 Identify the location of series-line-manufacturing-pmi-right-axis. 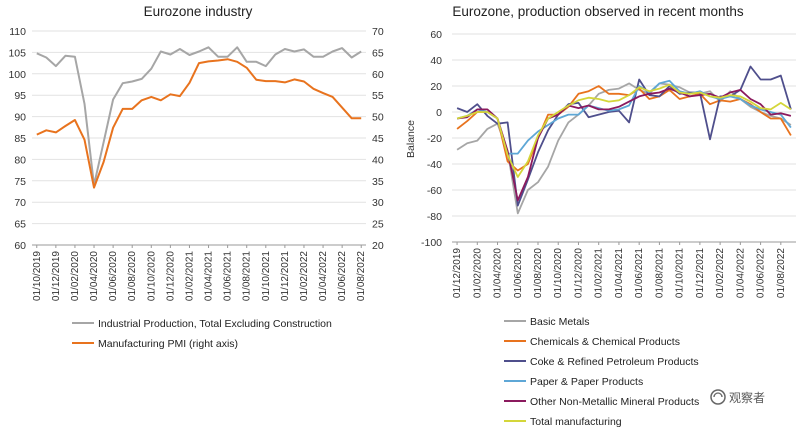
(199, 123).